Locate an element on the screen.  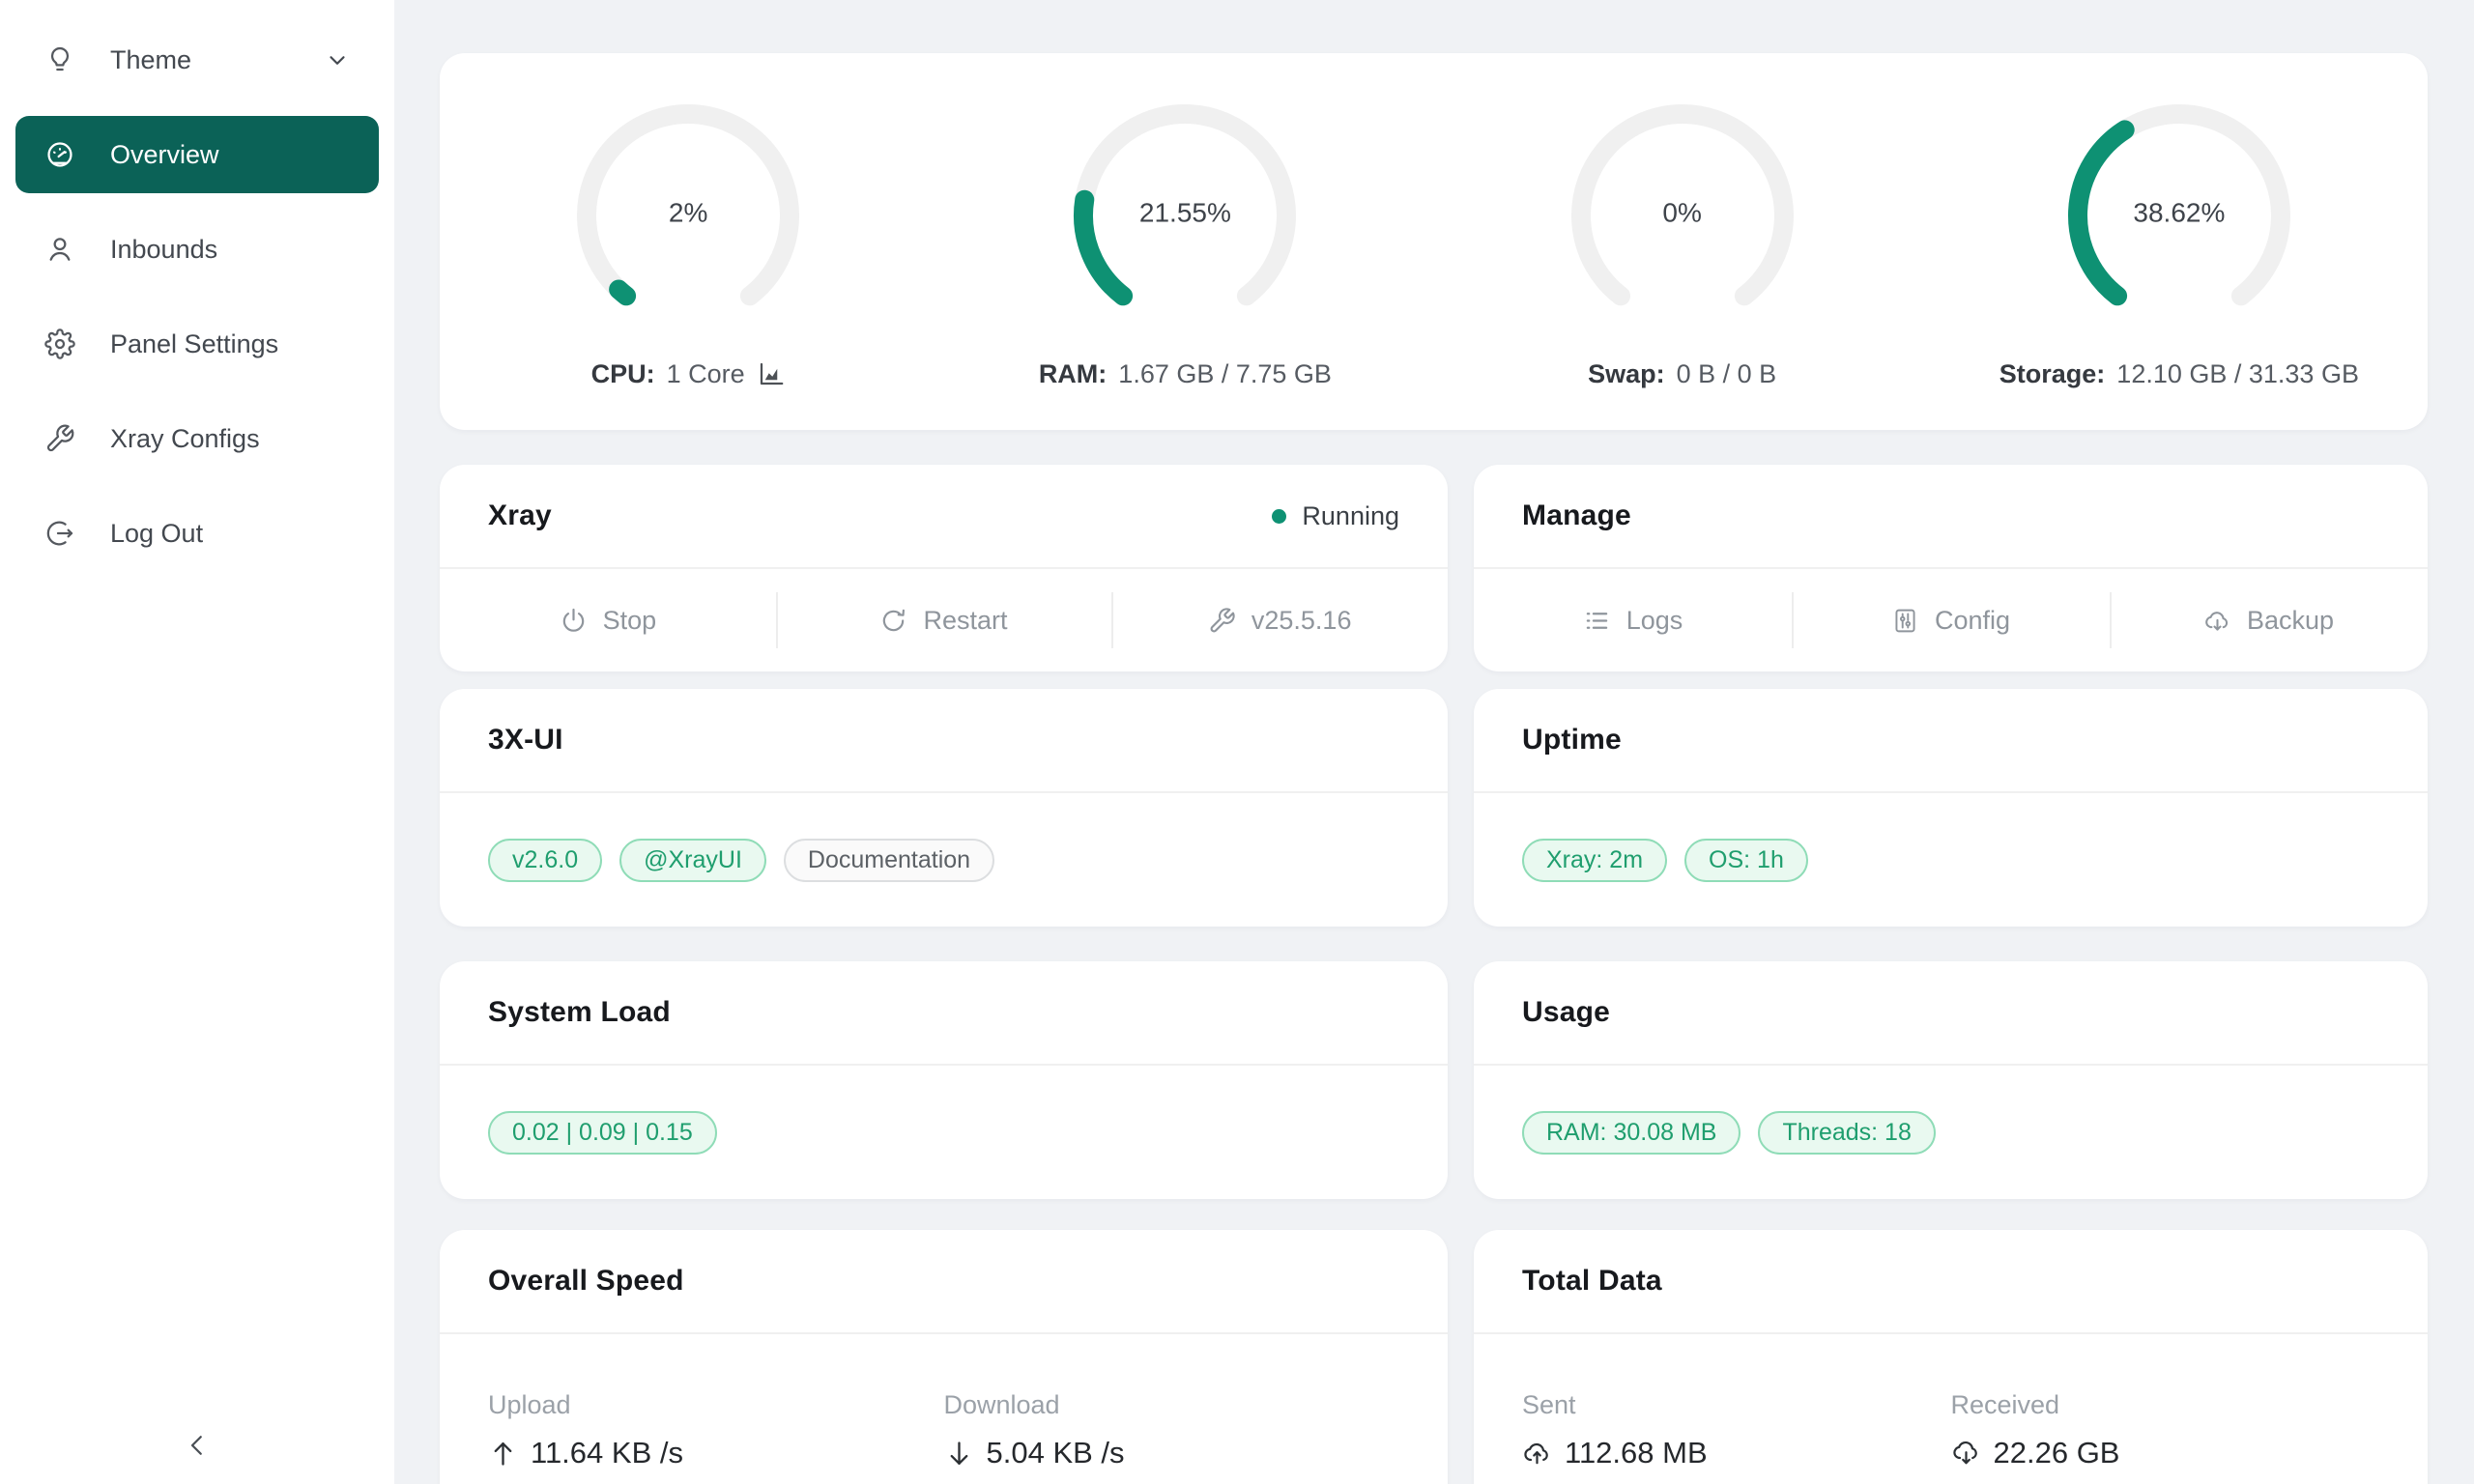
uptime-card: Uptime Xray: 2m OS: 1h is located at coordinates (1951, 808).